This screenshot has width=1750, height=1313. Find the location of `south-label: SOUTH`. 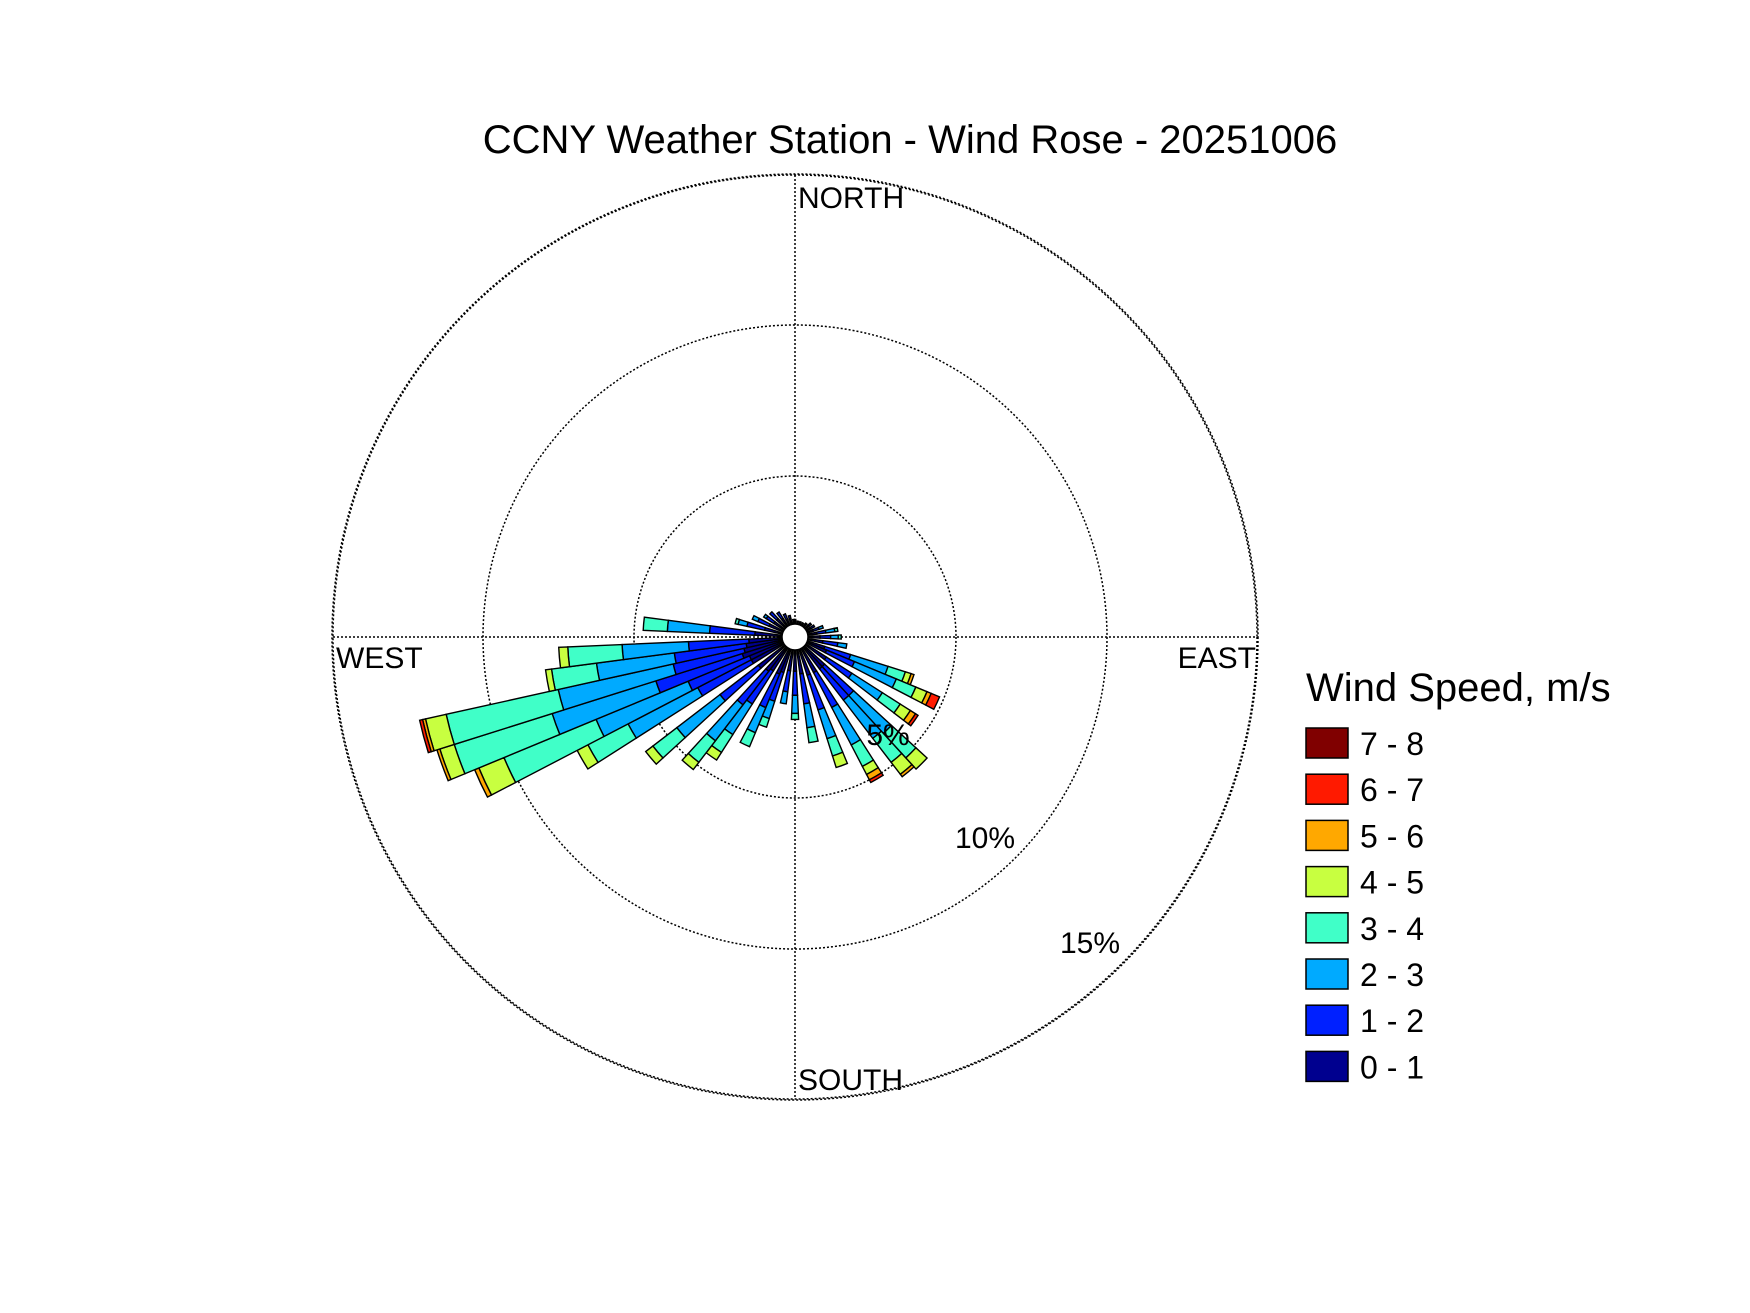

south-label: SOUTH is located at coordinates (850, 1080).